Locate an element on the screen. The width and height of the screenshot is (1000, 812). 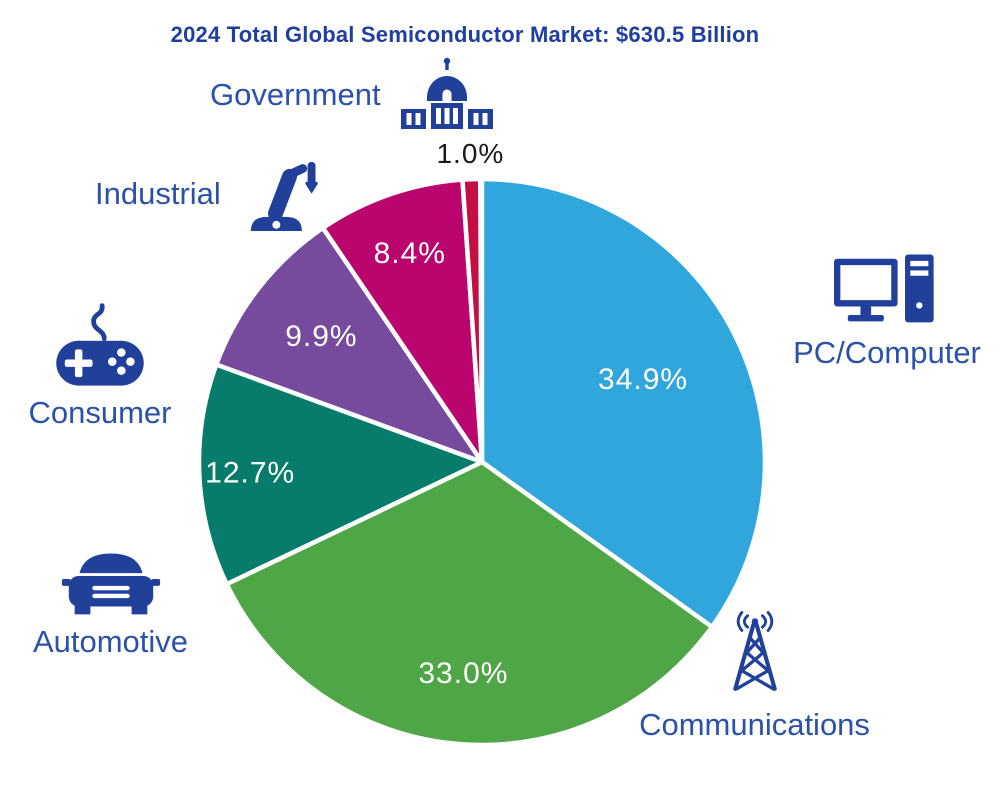
callout-automotive: Automotive is located at coordinates (110, 597).